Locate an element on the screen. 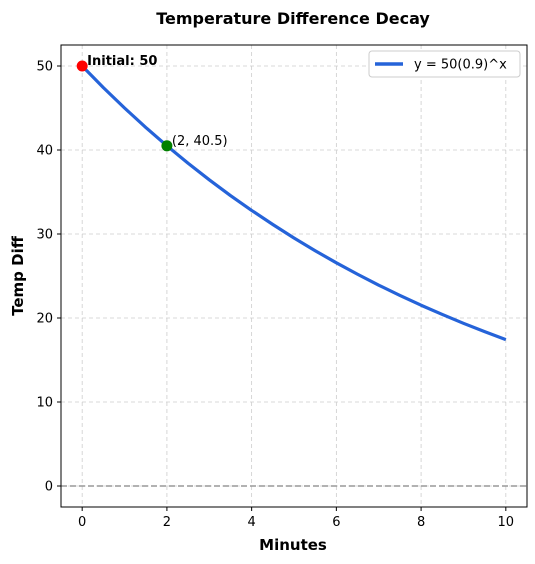 Image resolution: width=535 pixels, height=564 pixels. x-axis-ticks: 0 2 4 6 8 10 is located at coordinates (296, 518).